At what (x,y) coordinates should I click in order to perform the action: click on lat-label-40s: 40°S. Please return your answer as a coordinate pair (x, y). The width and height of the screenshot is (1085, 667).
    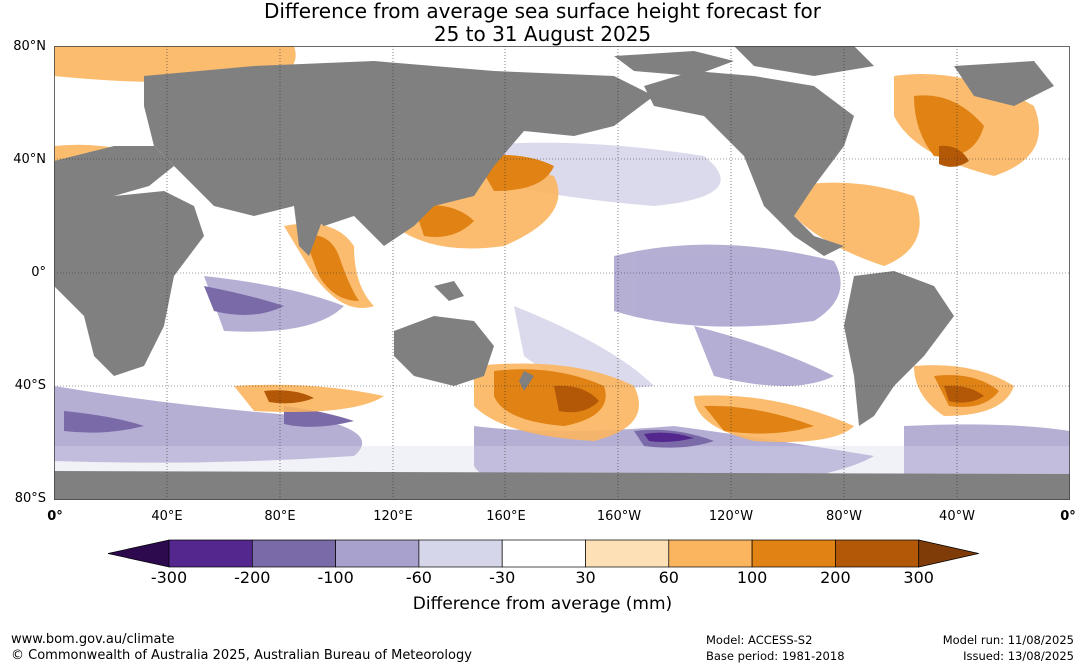
    Looking at the image, I should click on (30, 385).